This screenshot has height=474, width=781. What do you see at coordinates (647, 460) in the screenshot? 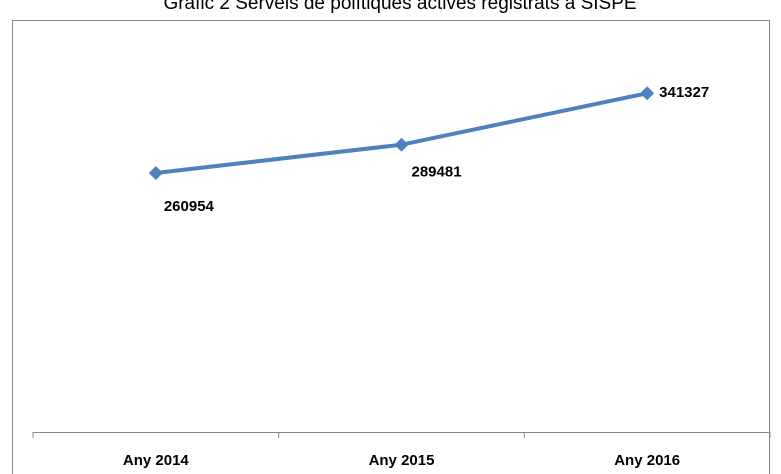
I see `x-tick-label: Any 2016` at bounding box center [647, 460].